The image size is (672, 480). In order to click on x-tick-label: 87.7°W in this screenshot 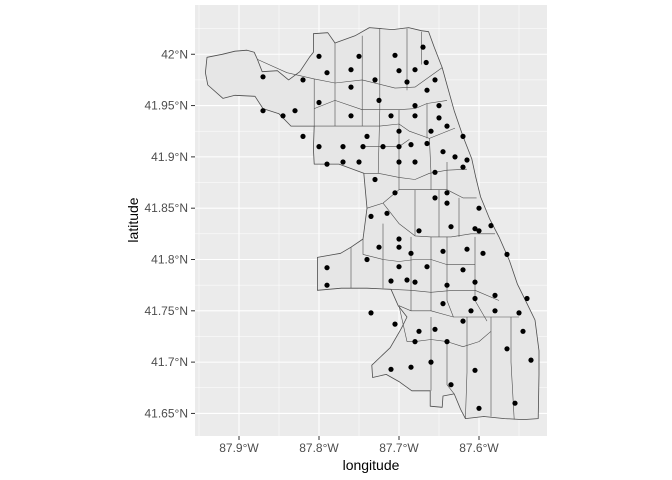, I will do `click(399, 448)`.